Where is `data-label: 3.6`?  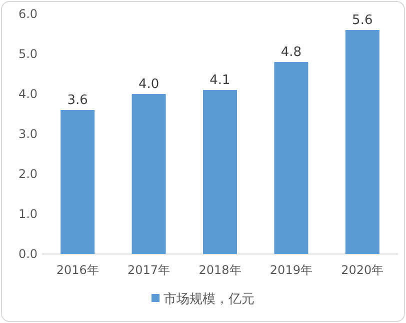 data-label: 3.6 is located at coordinates (77, 100).